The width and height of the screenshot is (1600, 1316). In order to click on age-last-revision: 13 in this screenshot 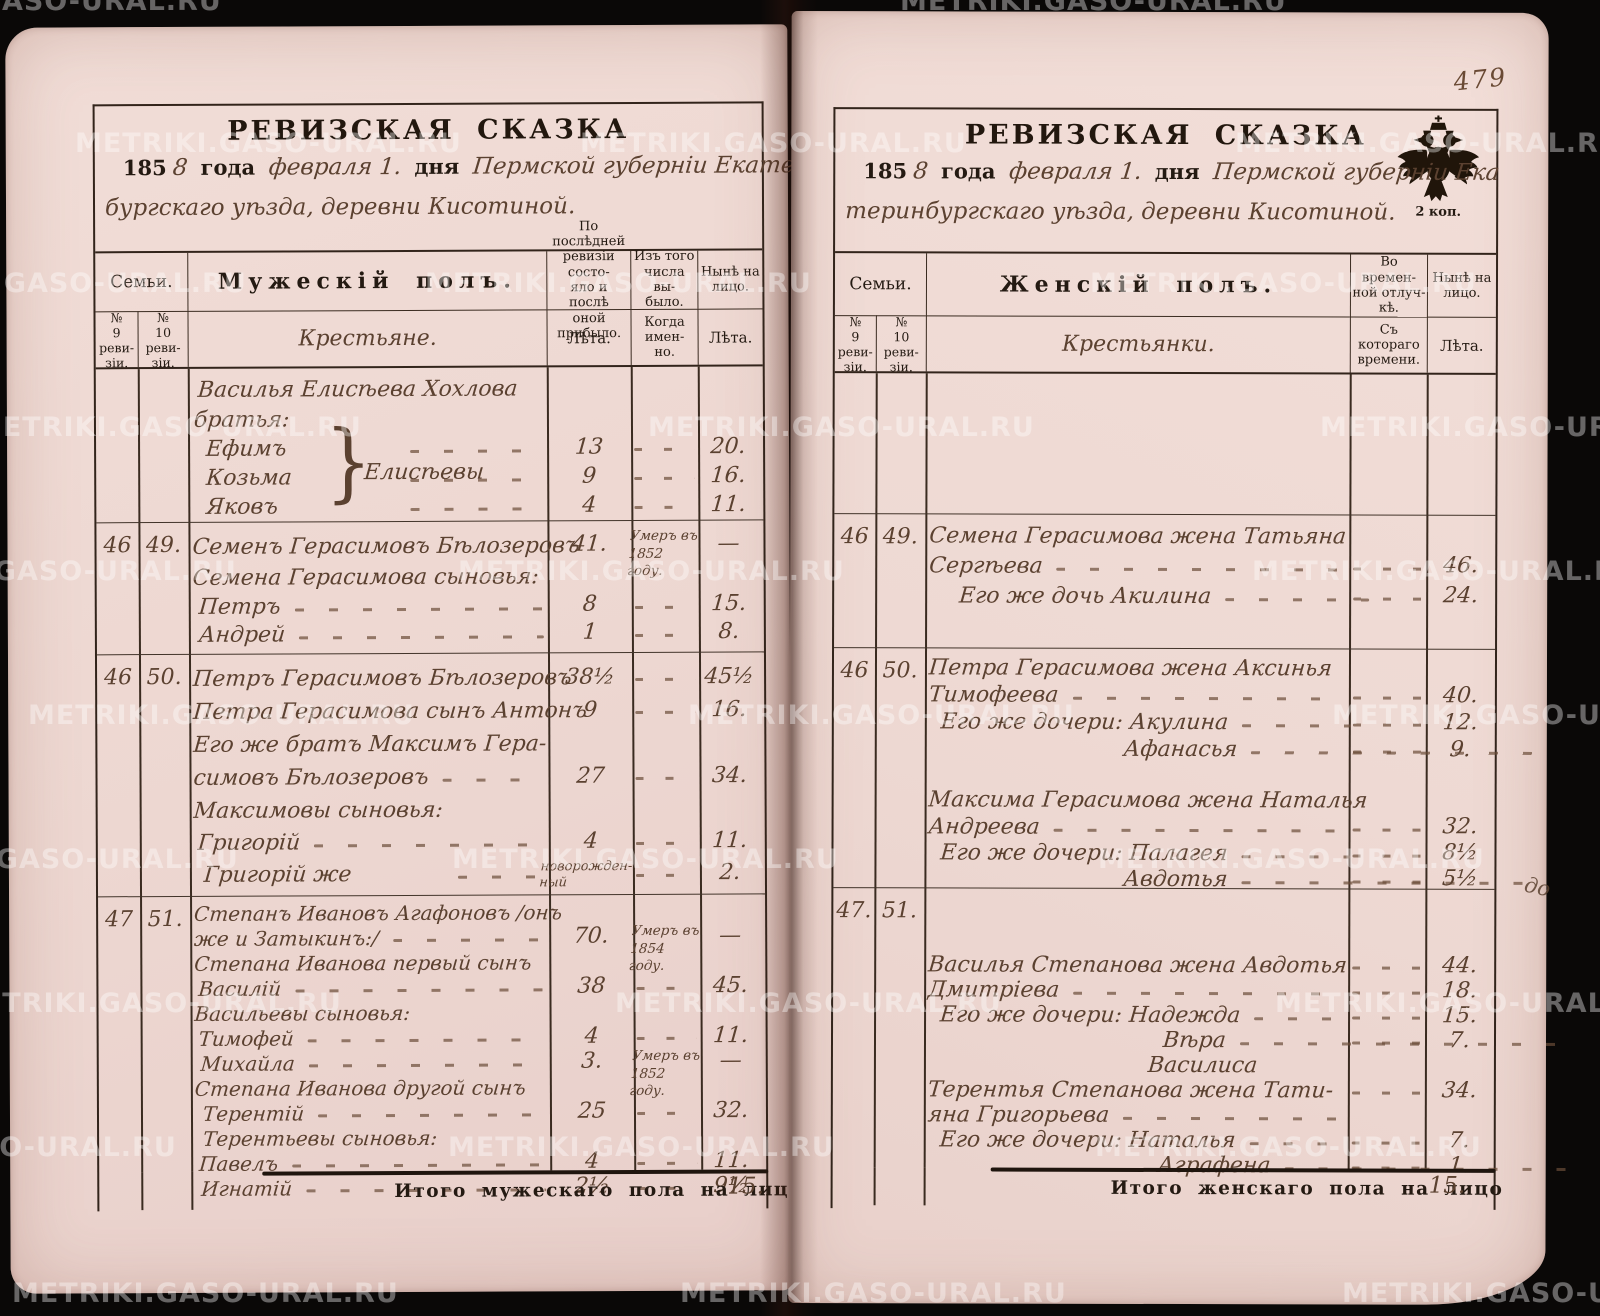, I will do `click(589, 447)`.